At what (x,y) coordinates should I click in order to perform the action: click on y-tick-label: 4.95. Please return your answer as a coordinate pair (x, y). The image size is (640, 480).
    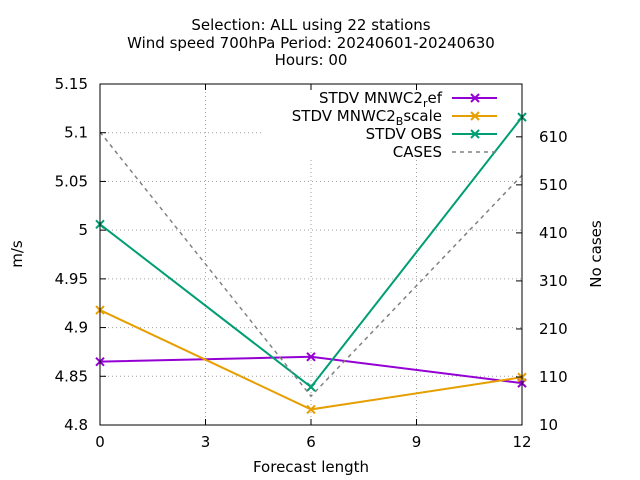
    Looking at the image, I should click on (71, 279).